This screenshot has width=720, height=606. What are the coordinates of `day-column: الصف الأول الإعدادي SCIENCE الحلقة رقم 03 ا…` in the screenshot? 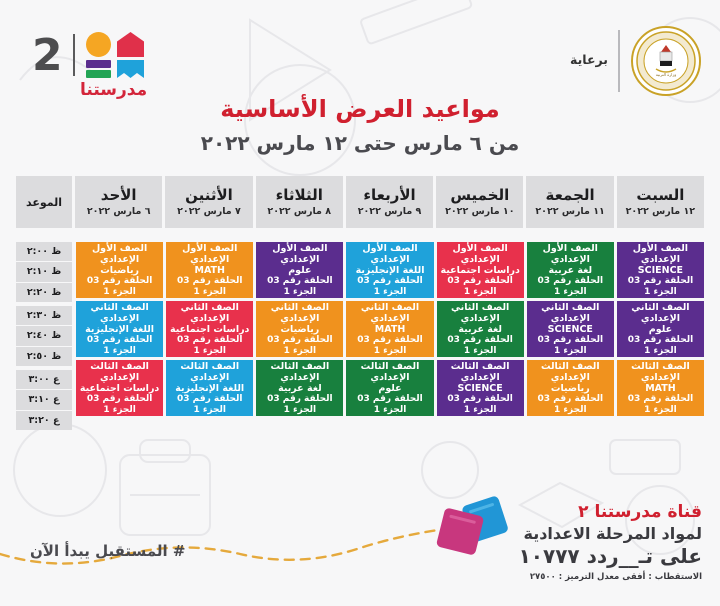 It's located at (660, 336).